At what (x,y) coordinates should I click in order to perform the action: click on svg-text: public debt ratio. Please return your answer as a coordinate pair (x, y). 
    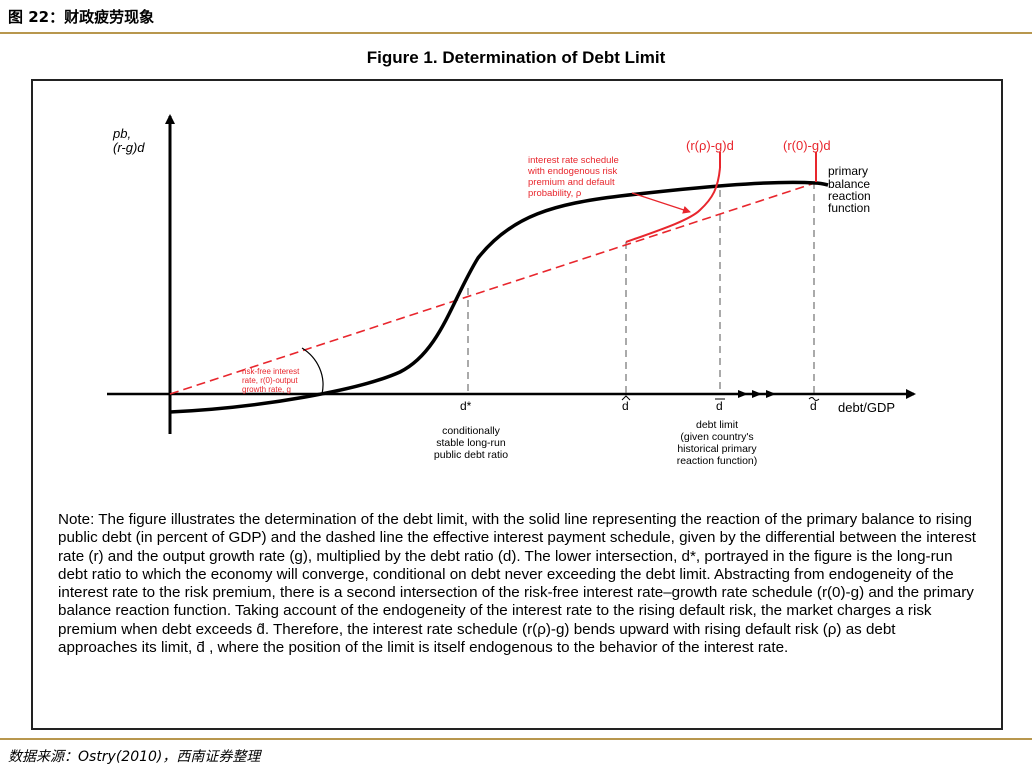
    Looking at the image, I should click on (471, 455).